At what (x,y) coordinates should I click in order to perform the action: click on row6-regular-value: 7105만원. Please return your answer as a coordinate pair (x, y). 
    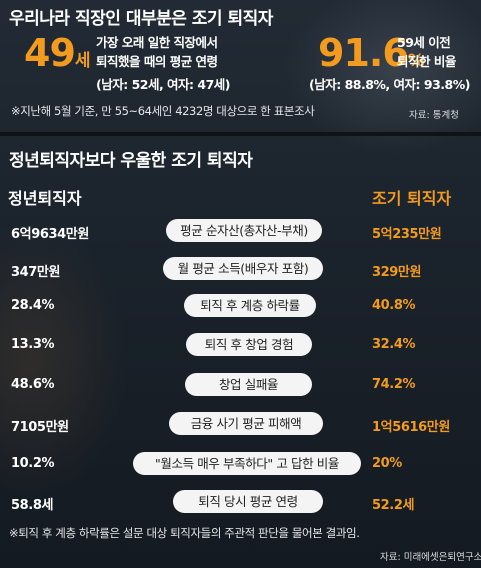
    Looking at the image, I should click on (40, 427).